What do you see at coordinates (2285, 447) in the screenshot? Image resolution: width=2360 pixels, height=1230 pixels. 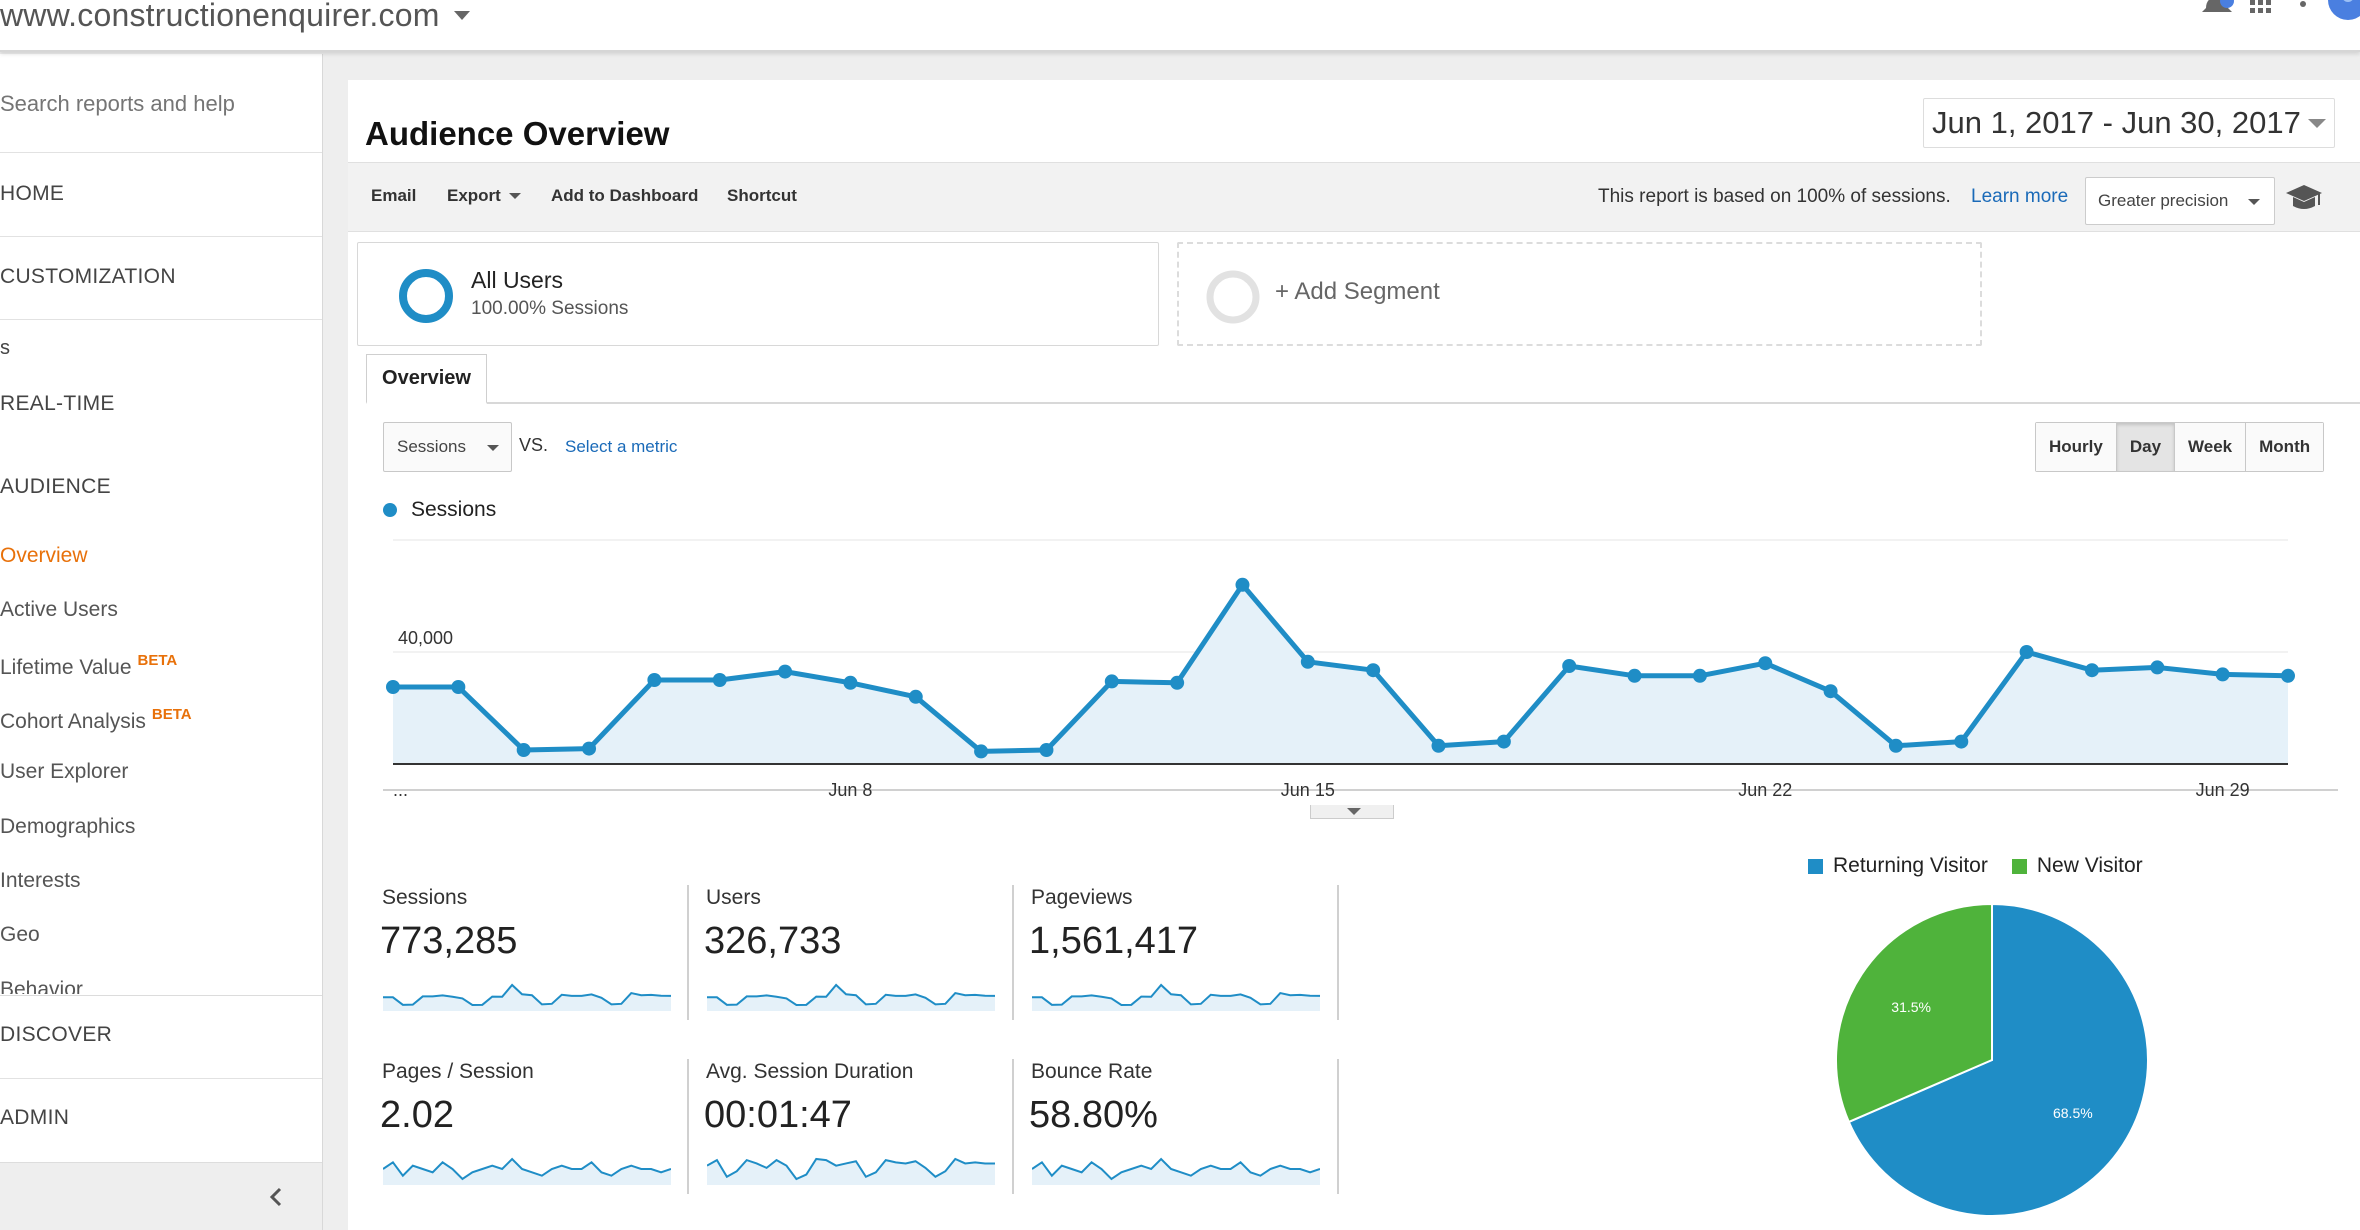 I see `month-button: Month` at bounding box center [2285, 447].